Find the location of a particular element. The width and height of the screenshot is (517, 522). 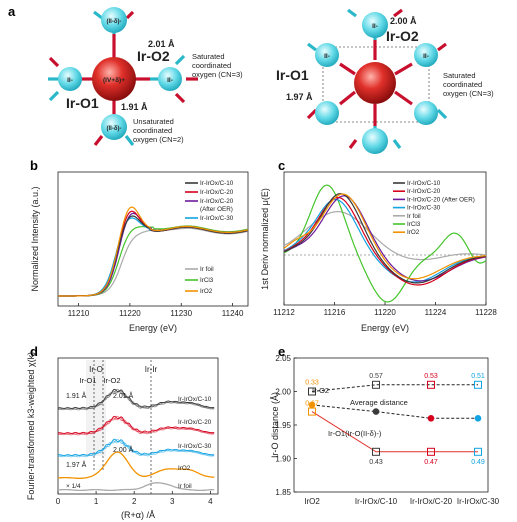

legend-text-c: Ir-IrOx/C-30 is located at coordinates (424, 208).